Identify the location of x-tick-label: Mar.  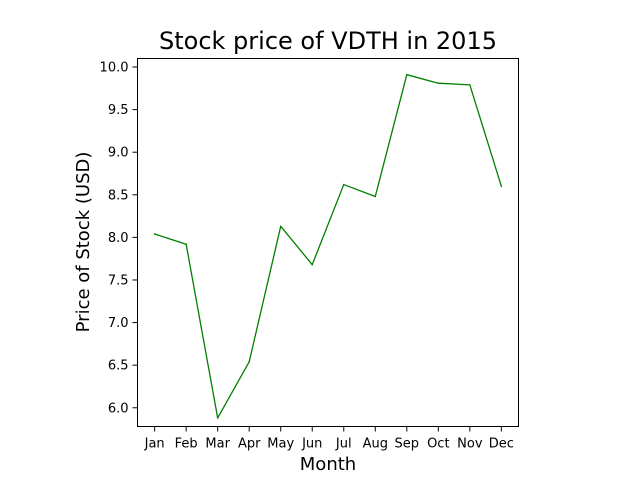
(217, 444).